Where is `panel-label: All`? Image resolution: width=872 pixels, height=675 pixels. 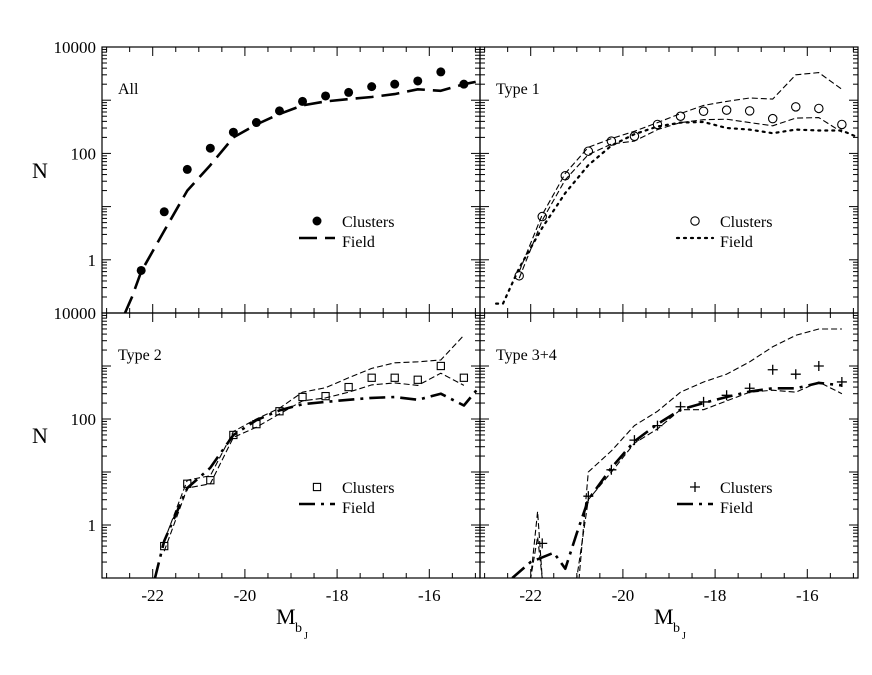
panel-label: All is located at coordinates (128, 89).